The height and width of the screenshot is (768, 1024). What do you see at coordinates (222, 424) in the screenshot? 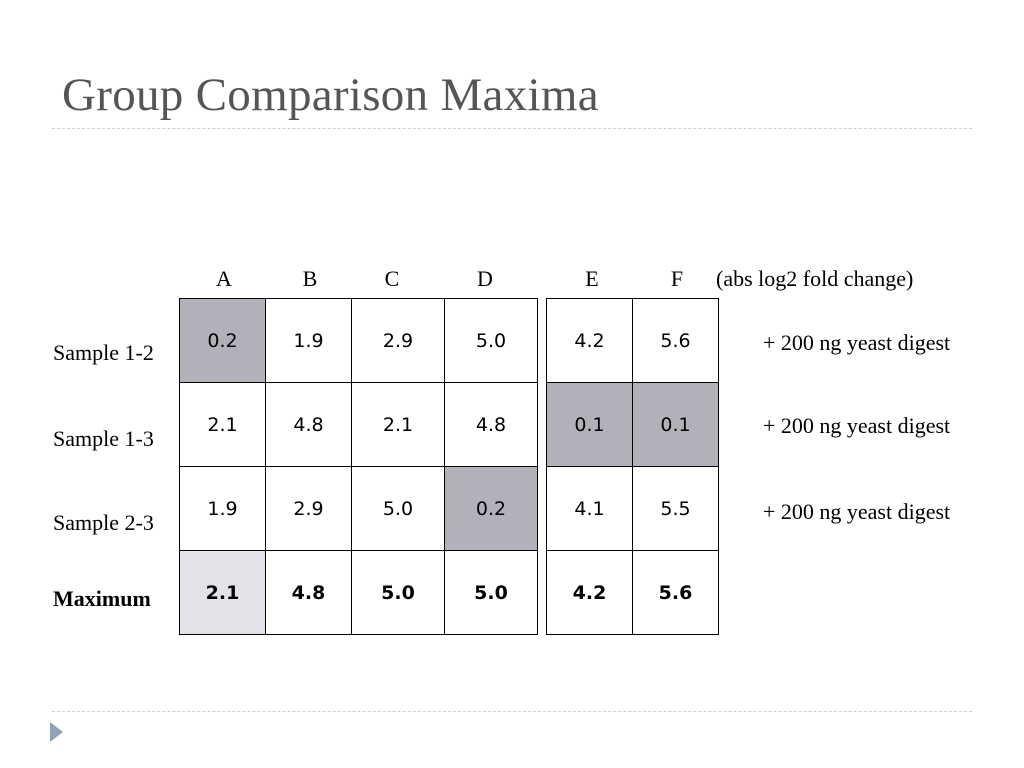
I see `cell-sample-1-3-a: 2.1` at bounding box center [222, 424].